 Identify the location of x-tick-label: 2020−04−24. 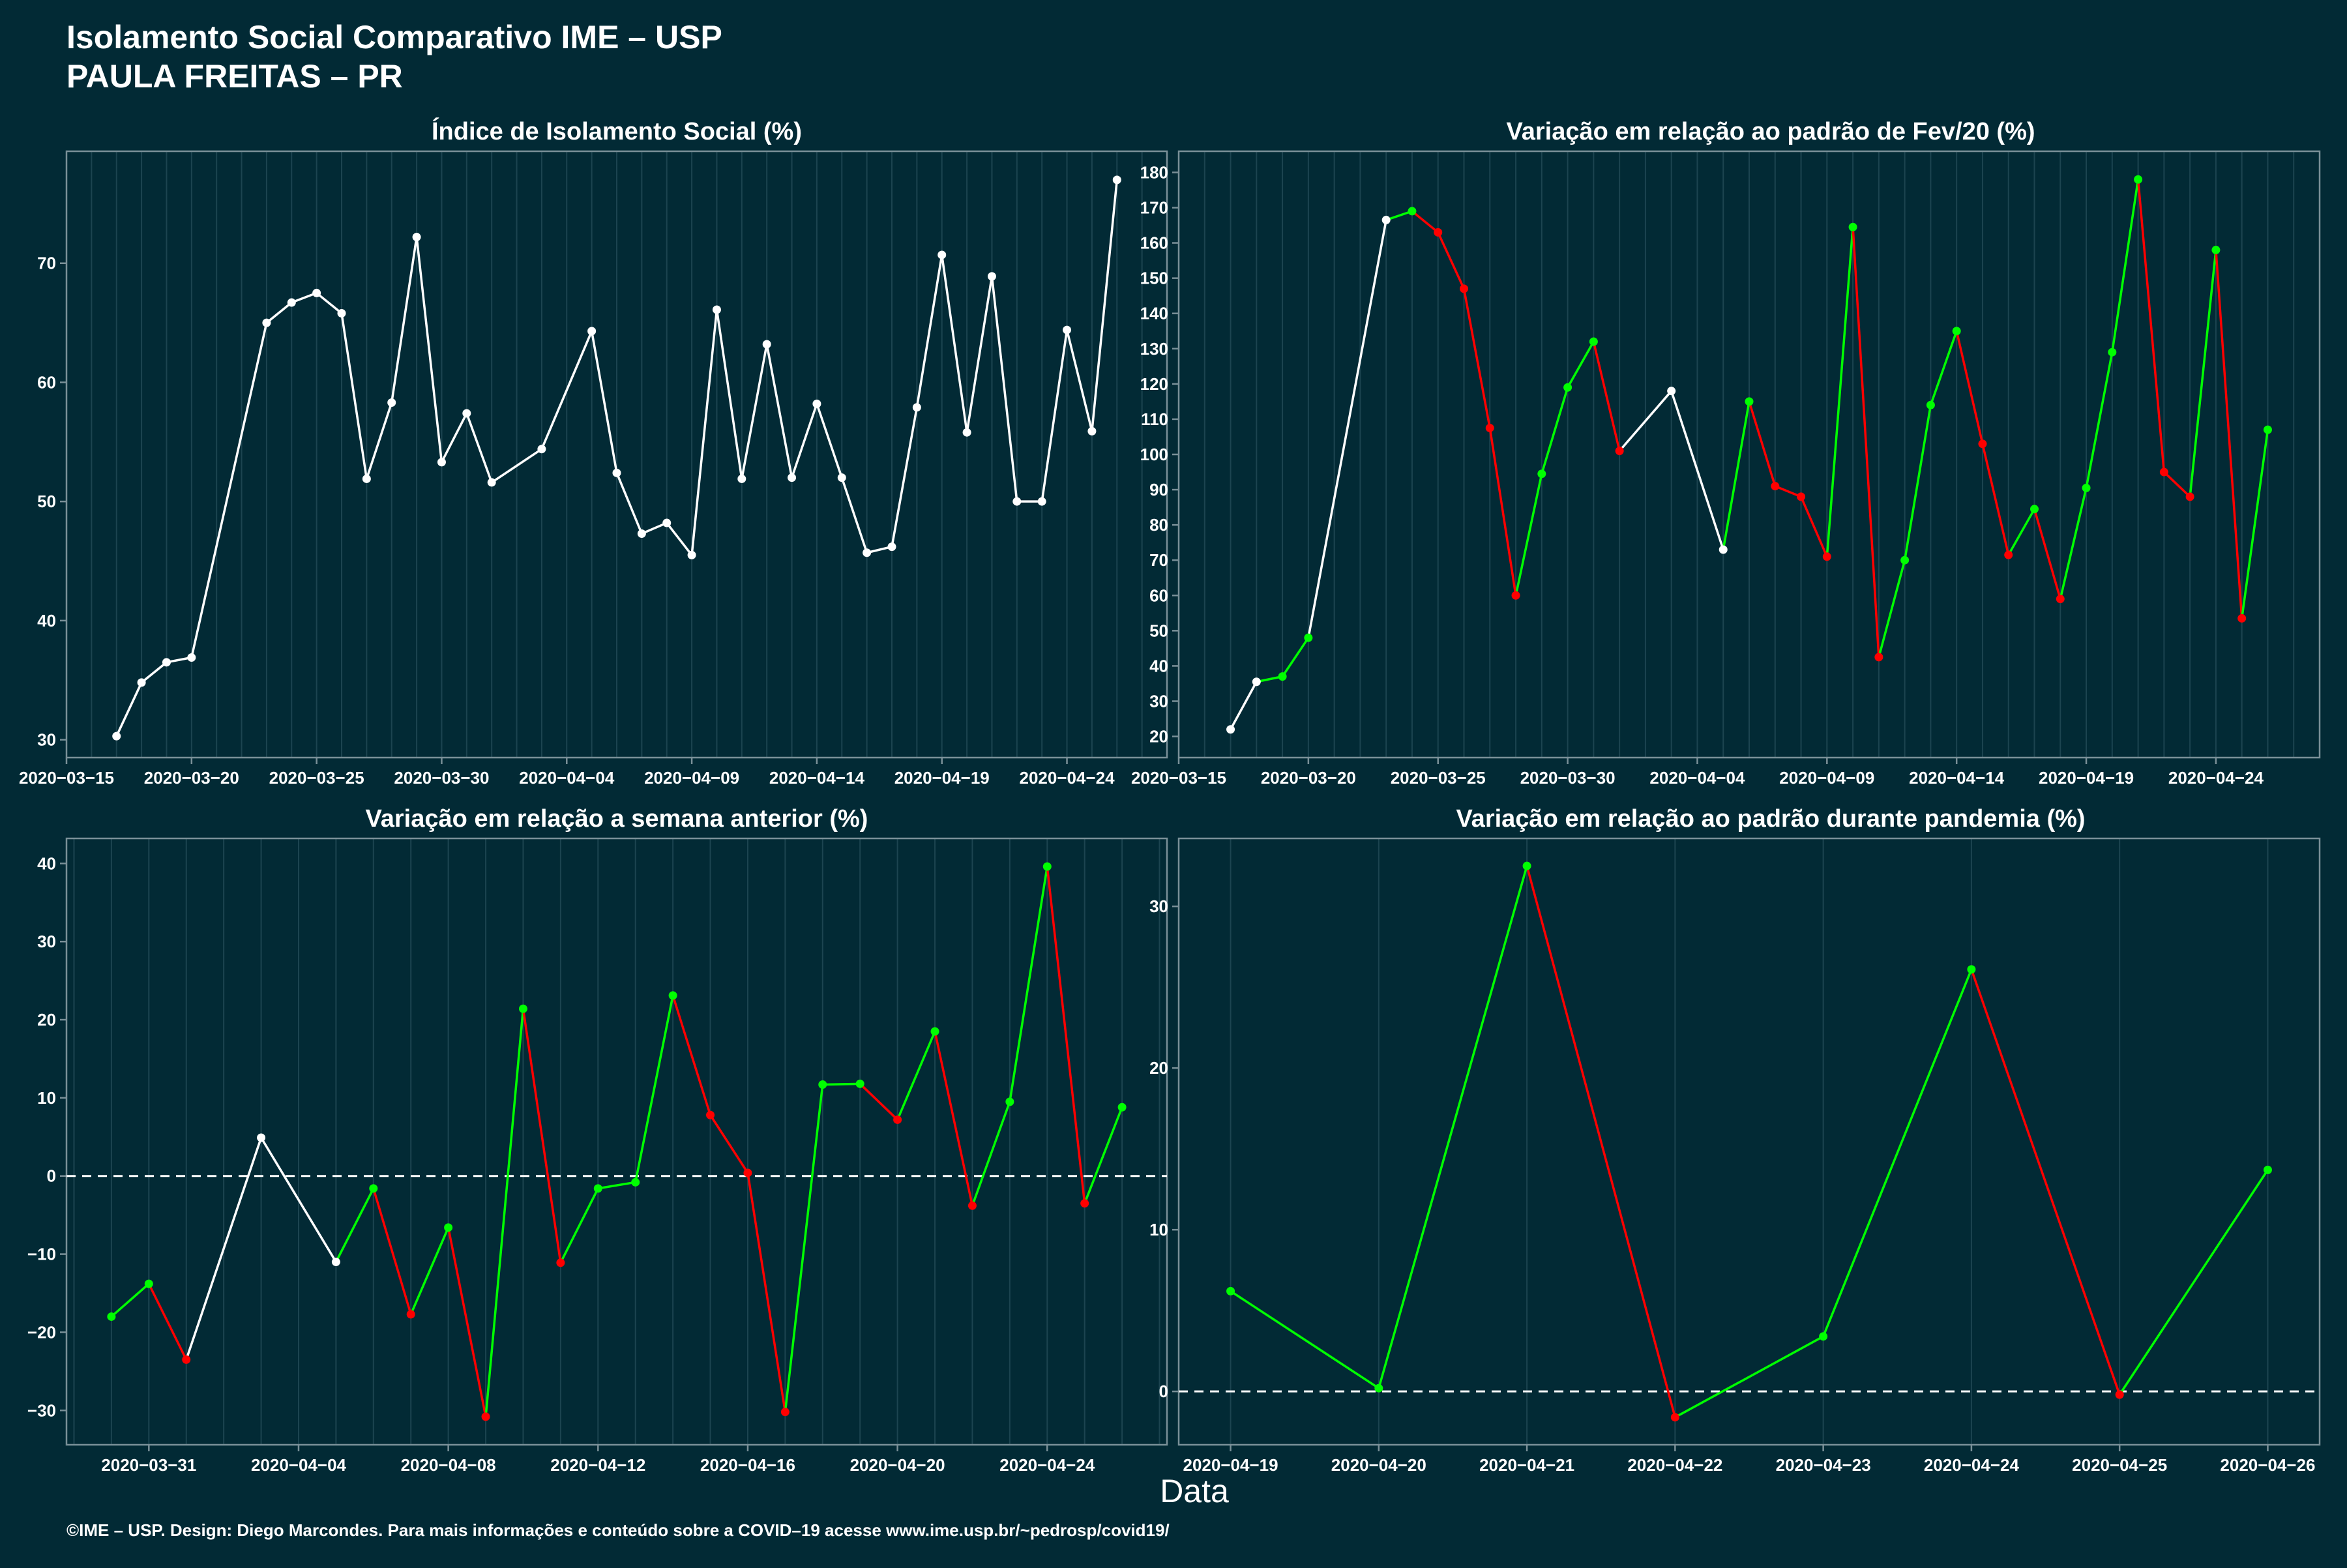
(1067, 778).